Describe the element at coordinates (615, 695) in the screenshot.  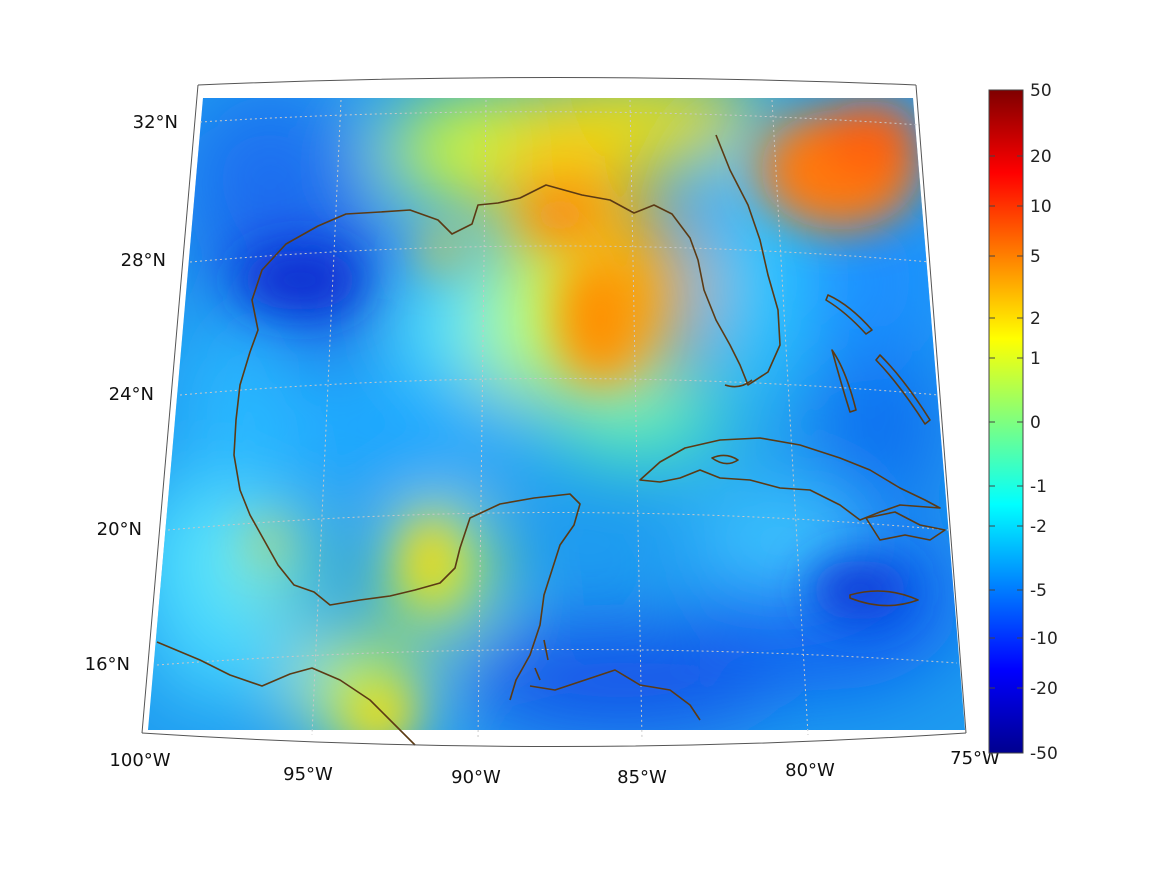
I see `yucatan-east-coast` at that location.